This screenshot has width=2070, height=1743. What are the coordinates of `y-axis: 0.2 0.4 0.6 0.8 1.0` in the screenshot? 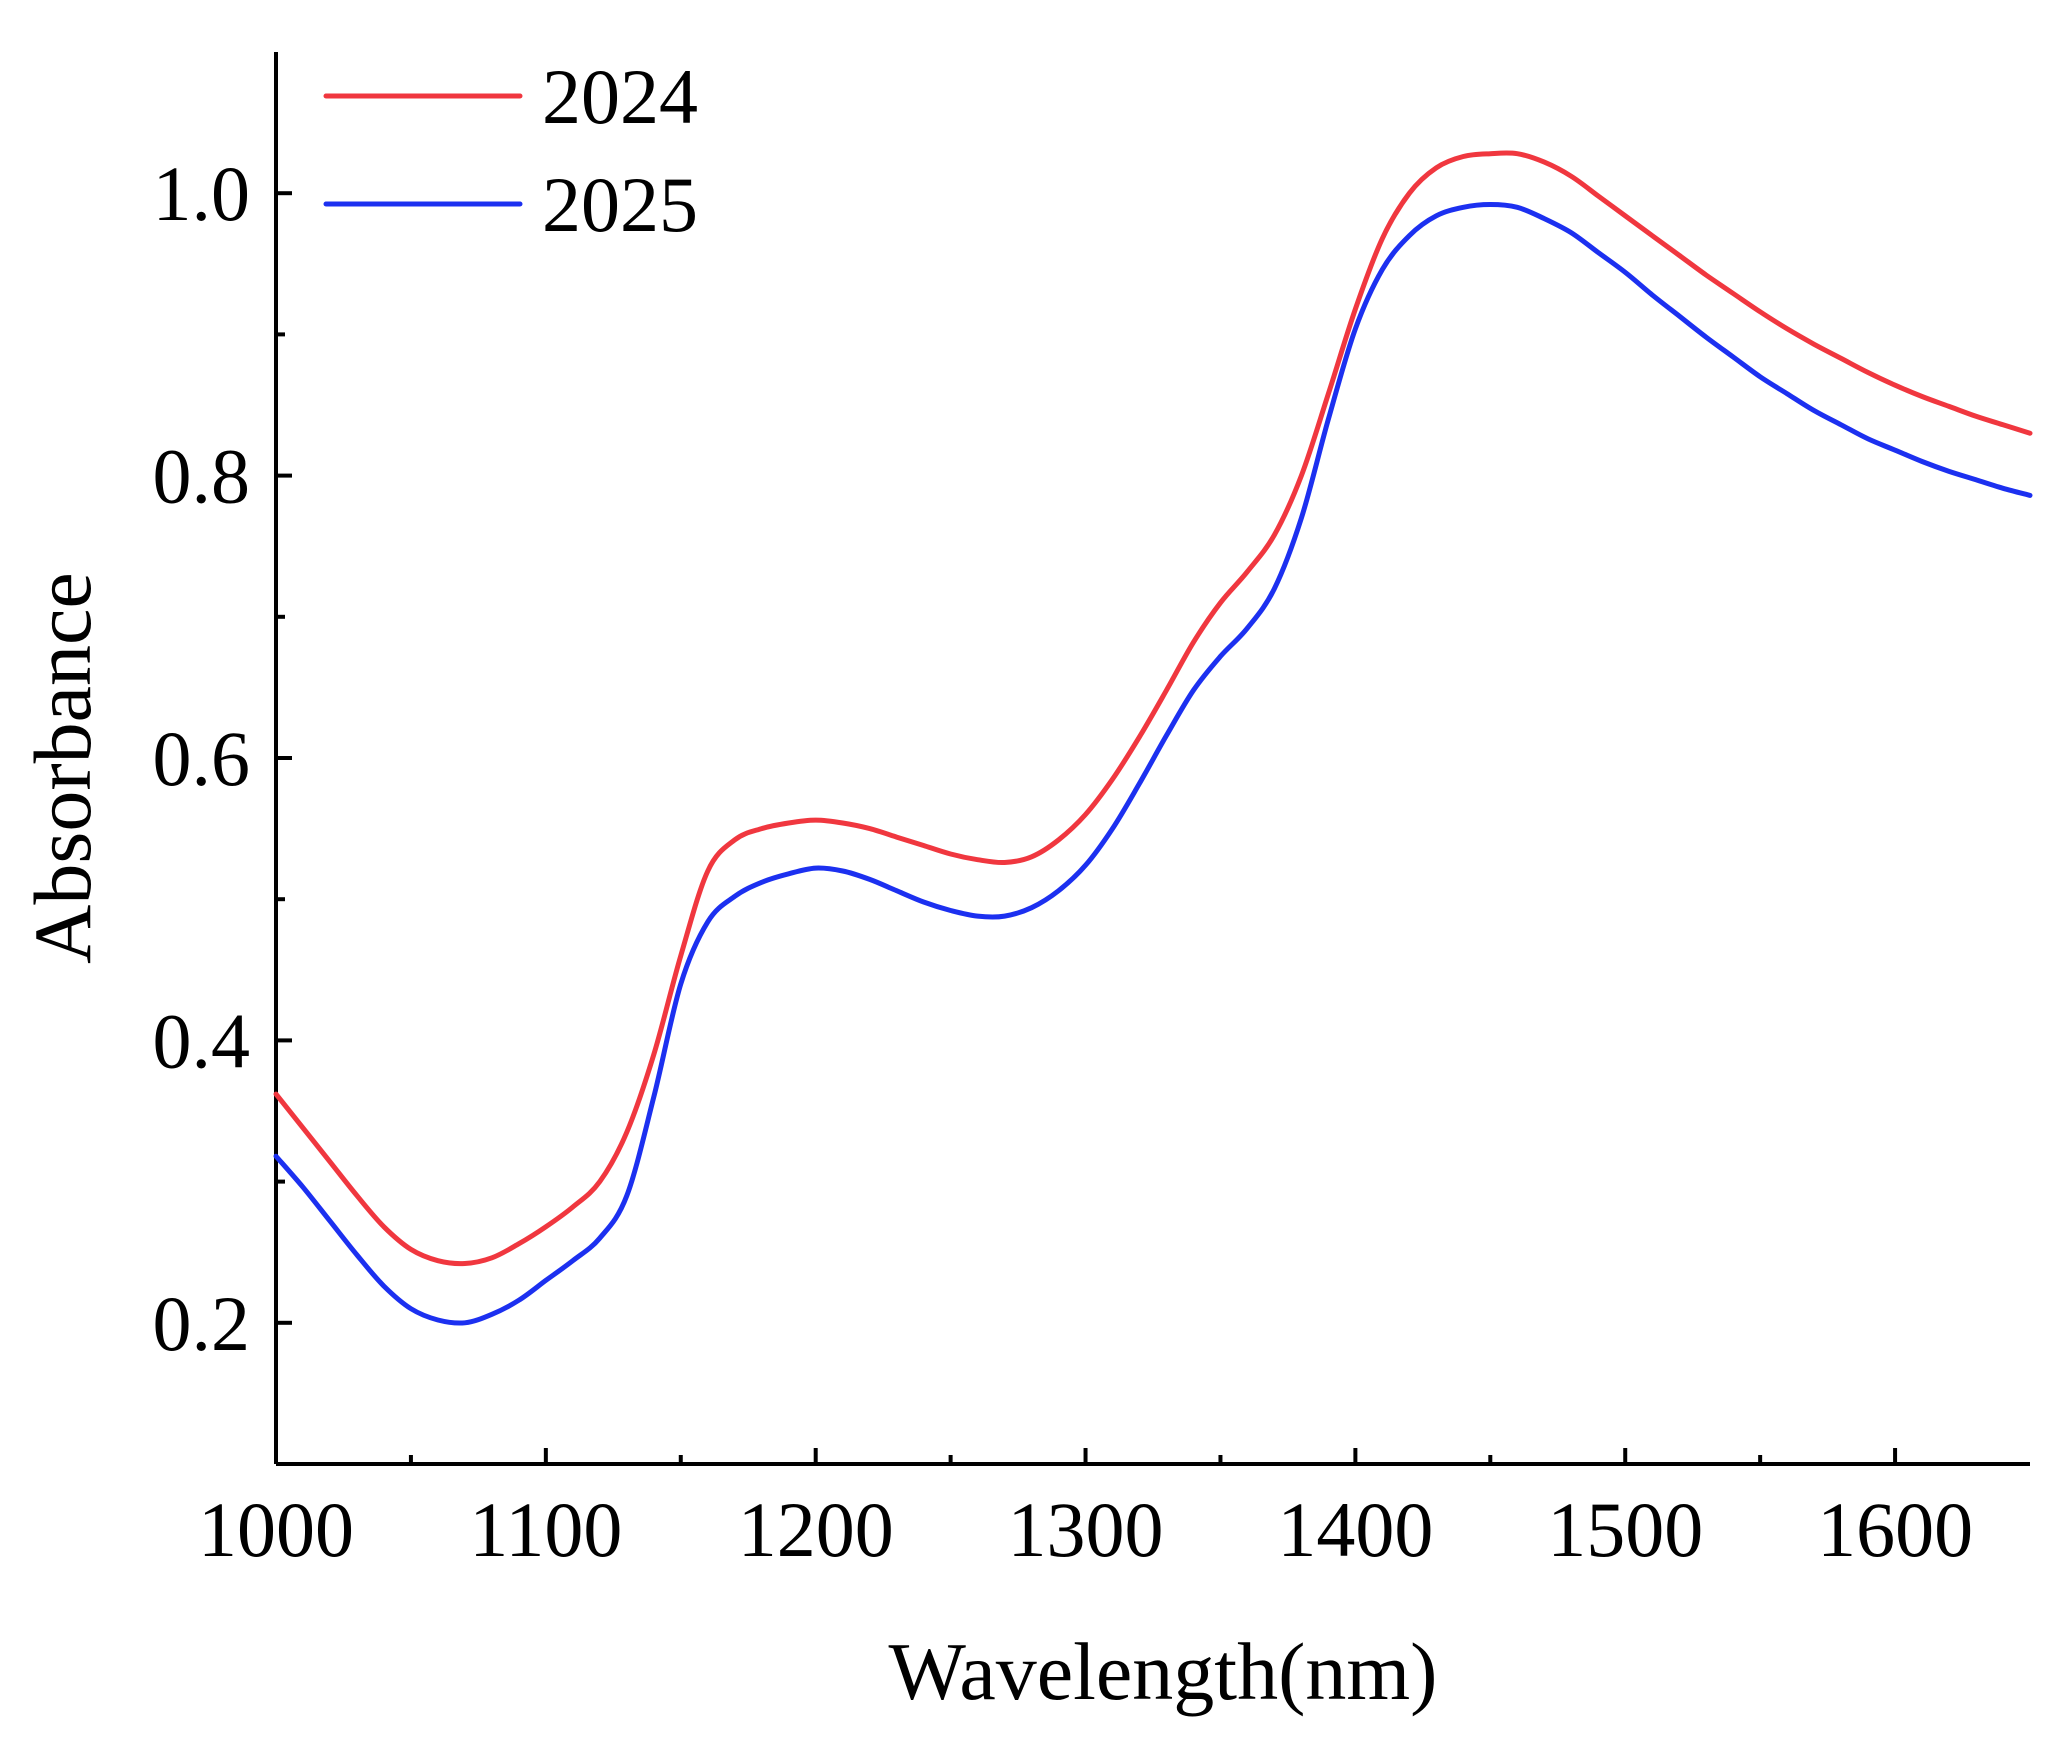 It's located at (222, 758).